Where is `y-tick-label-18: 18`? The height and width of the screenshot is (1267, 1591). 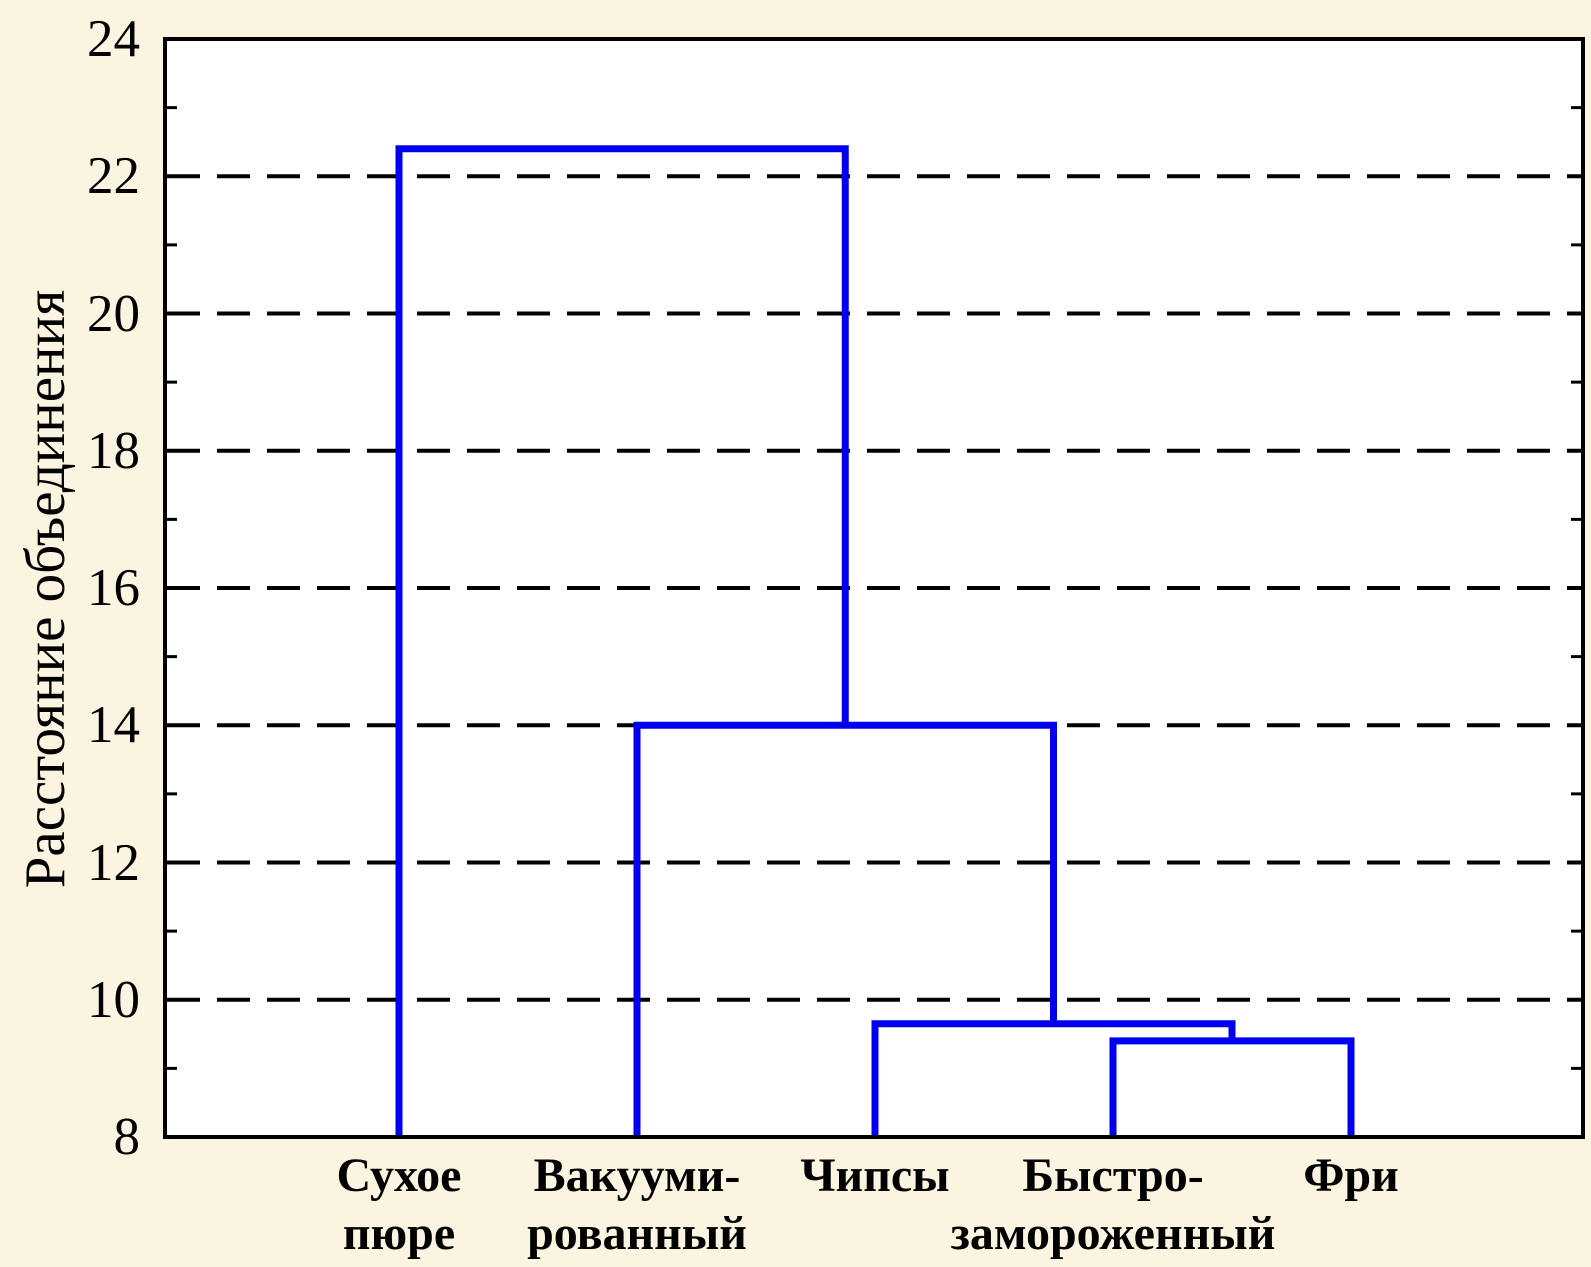 y-tick-label-18: 18 is located at coordinates (113, 450).